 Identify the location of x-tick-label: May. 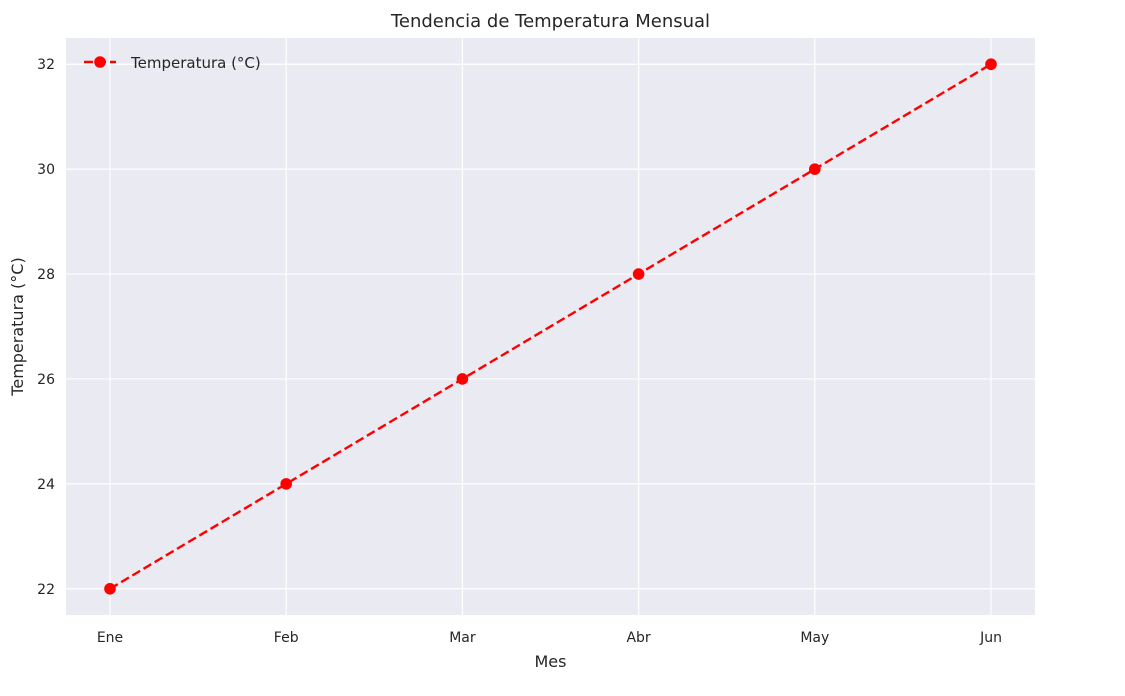
(814, 638).